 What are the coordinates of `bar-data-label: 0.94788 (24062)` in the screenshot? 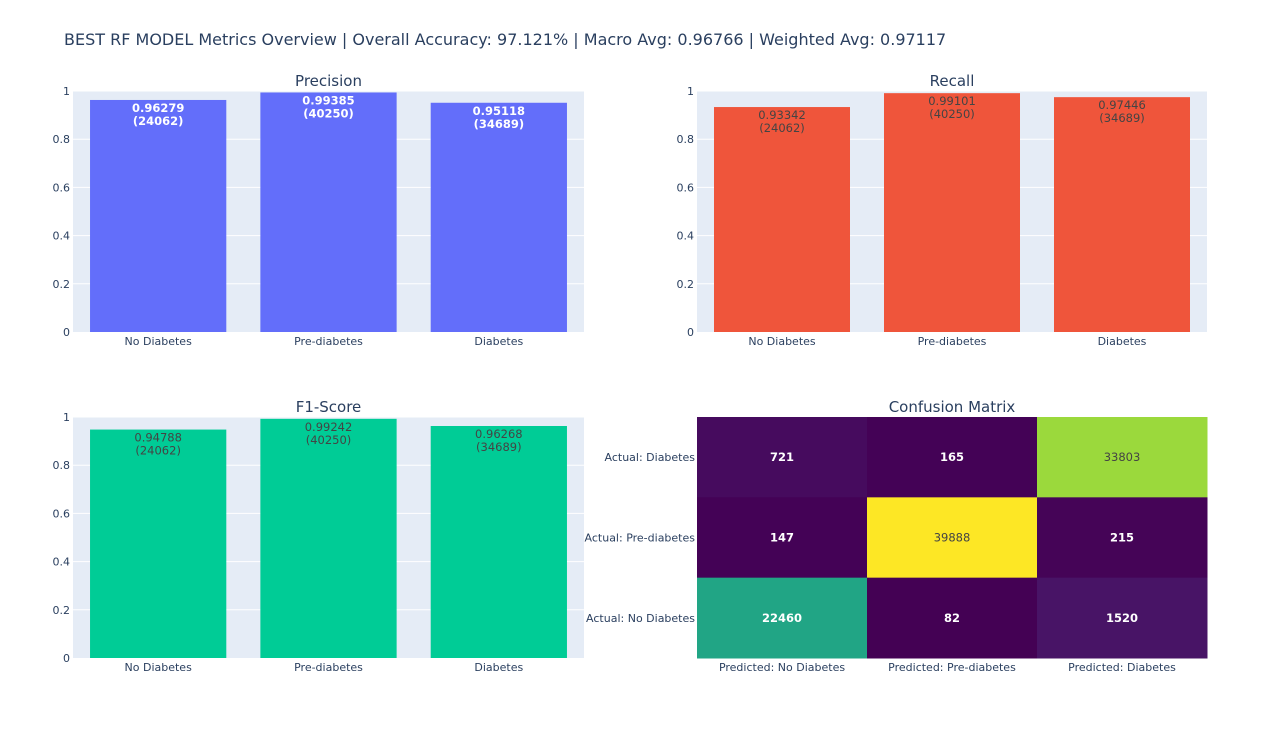 It's located at (158, 444).